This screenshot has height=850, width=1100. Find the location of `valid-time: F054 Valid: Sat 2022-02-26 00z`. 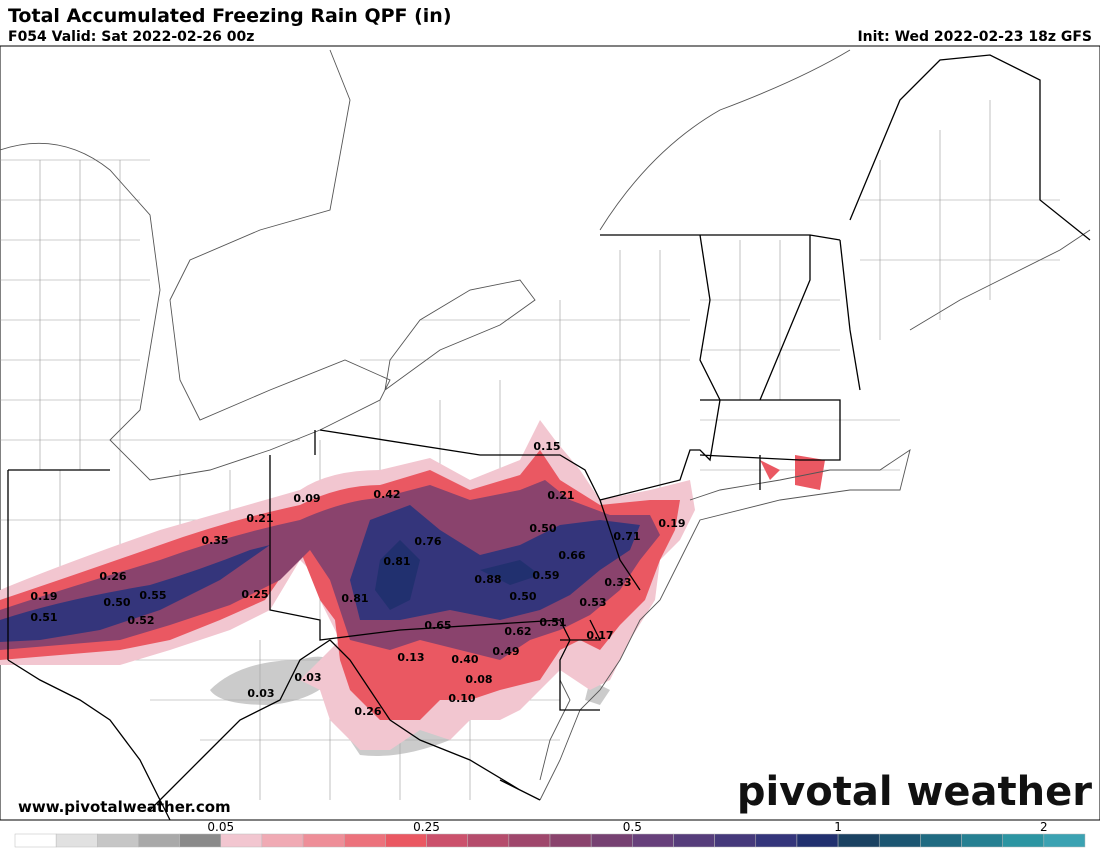

valid-time: F054 Valid: Sat 2022-02-26 00z is located at coordinates (131, 37).